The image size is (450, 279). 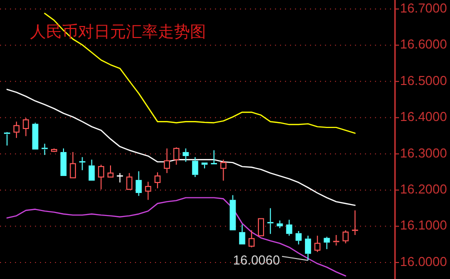 What do you see at coordinates (423, 152) in the screenshot?
I see `y-tick-label: 16.3000` at bounding box center [423, 152].